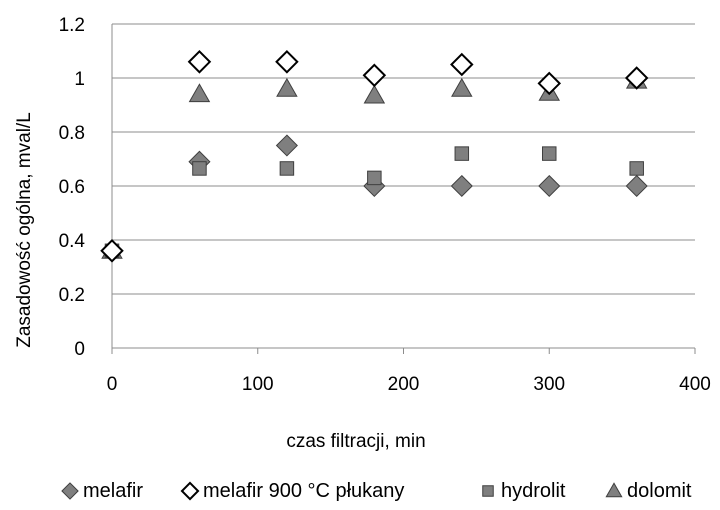 The width and height of the screenshot is (720, 510). I want to click on legend-label: hydrolit, so click(533, 491).